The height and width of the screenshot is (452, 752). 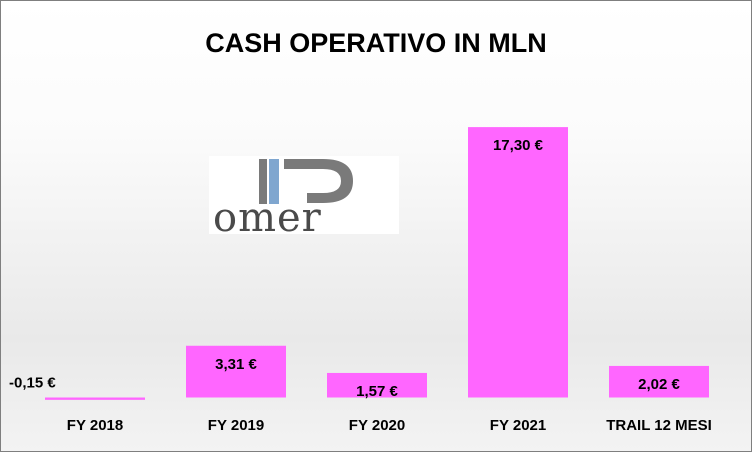 What do you see at coordinates (236, 425) in the screenshot?
I see `x-tick-label-1: FY 2019` at bounding box center [236, 425].